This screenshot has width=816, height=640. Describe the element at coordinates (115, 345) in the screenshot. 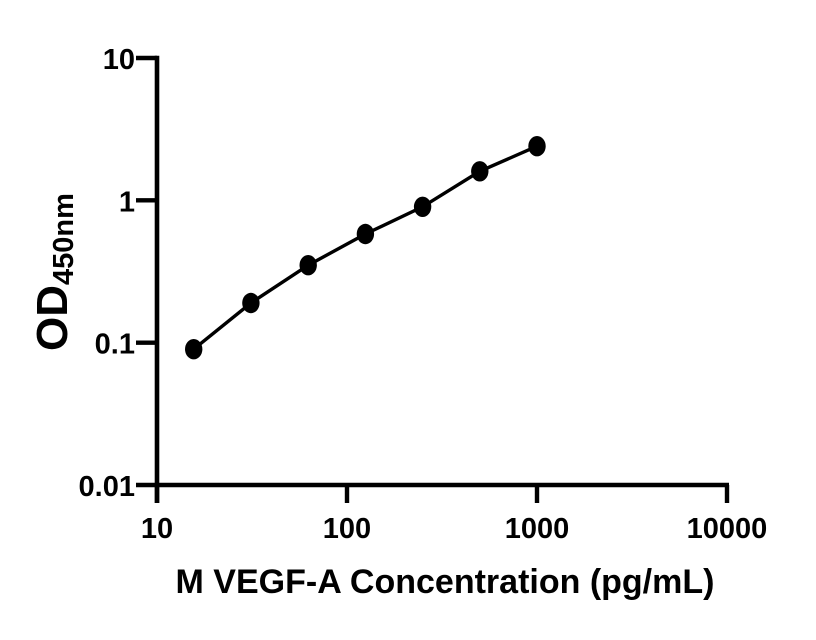

I see `y-tick-label: 0.1` at that location.